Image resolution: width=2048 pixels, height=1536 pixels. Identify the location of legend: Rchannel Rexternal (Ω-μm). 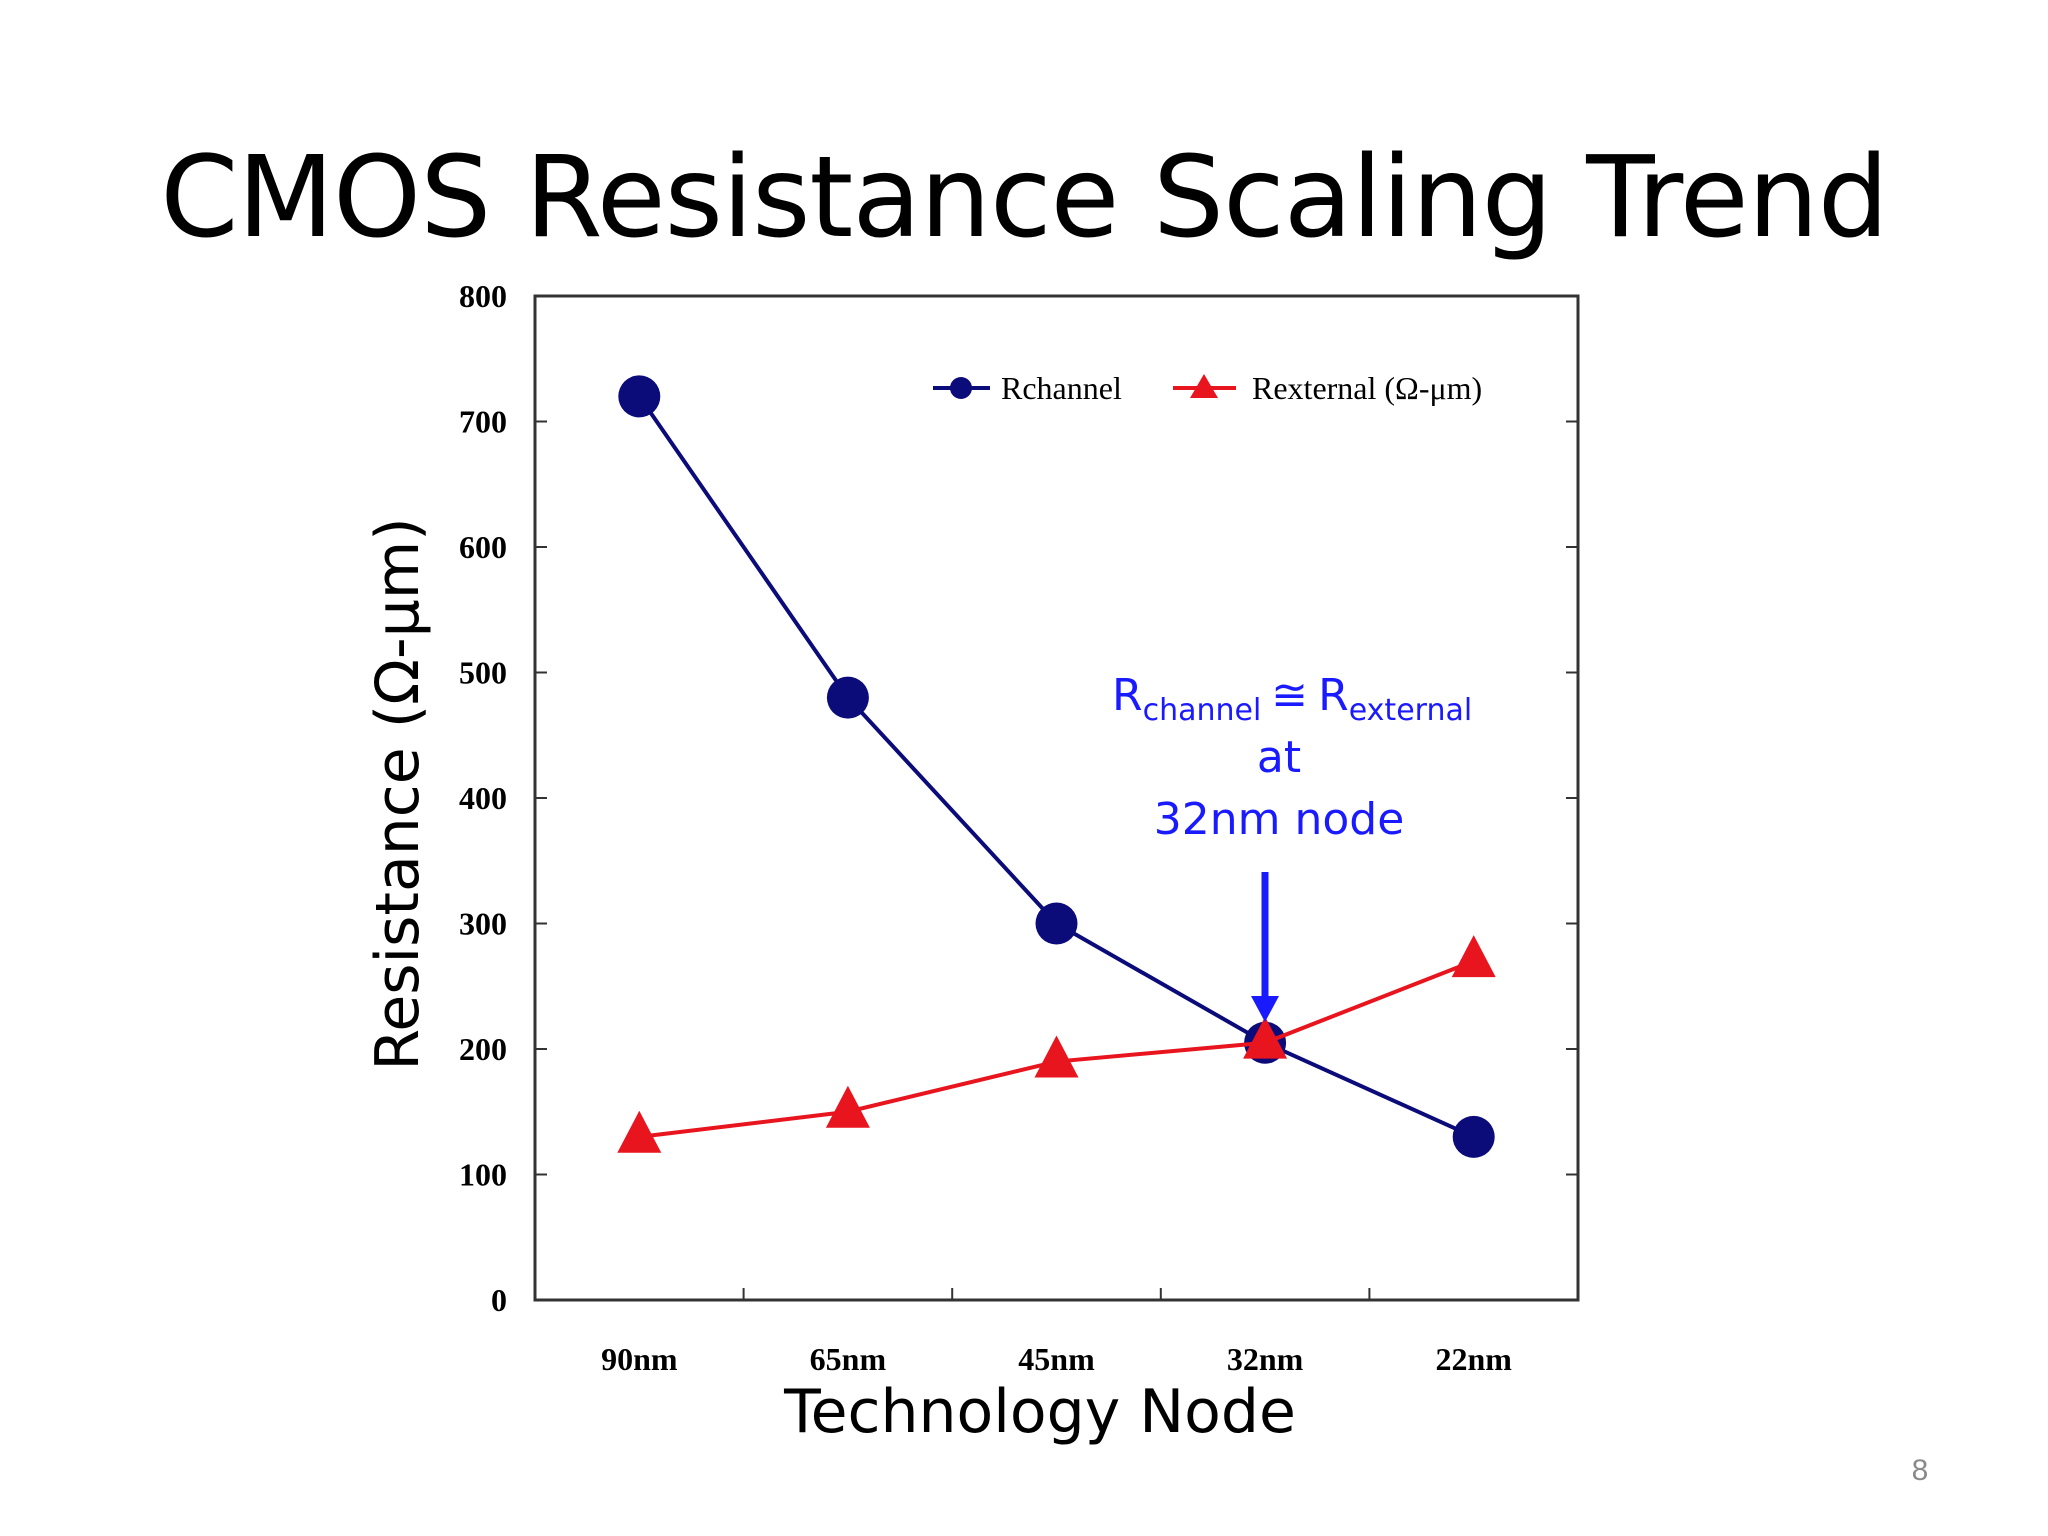
(1207, 388).